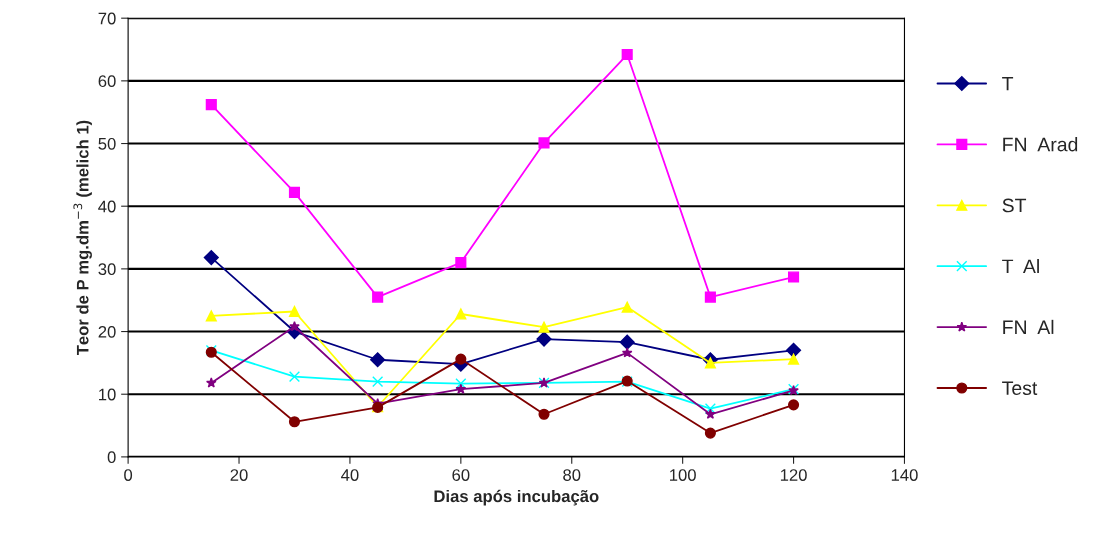  I want to click on y-tick-label: 30, so click(107, 269).